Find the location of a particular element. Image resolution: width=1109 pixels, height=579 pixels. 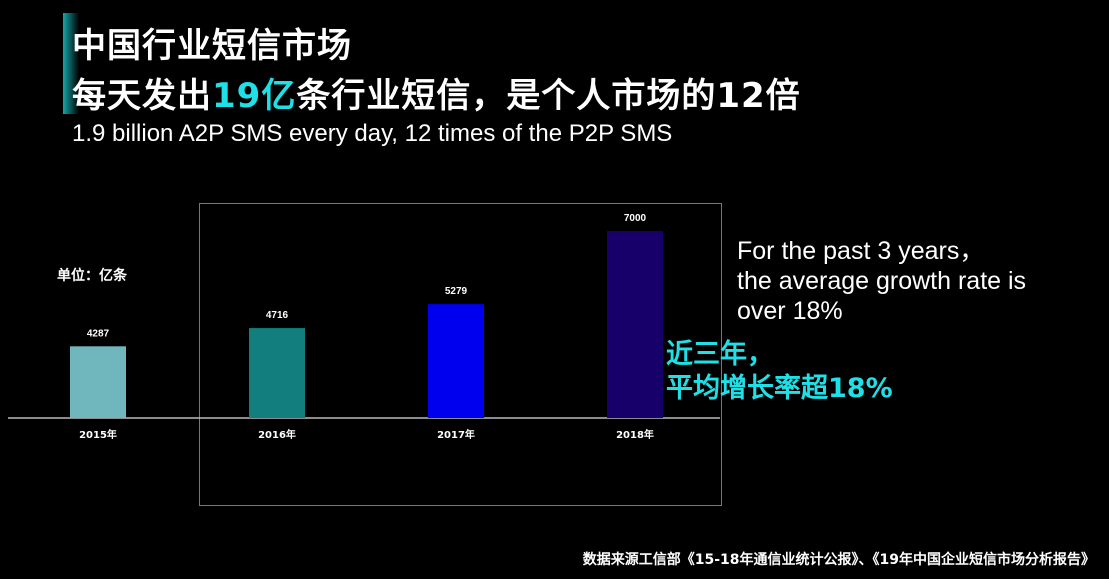

growth-en-line: over 18% is located at coordinates (790, 311).